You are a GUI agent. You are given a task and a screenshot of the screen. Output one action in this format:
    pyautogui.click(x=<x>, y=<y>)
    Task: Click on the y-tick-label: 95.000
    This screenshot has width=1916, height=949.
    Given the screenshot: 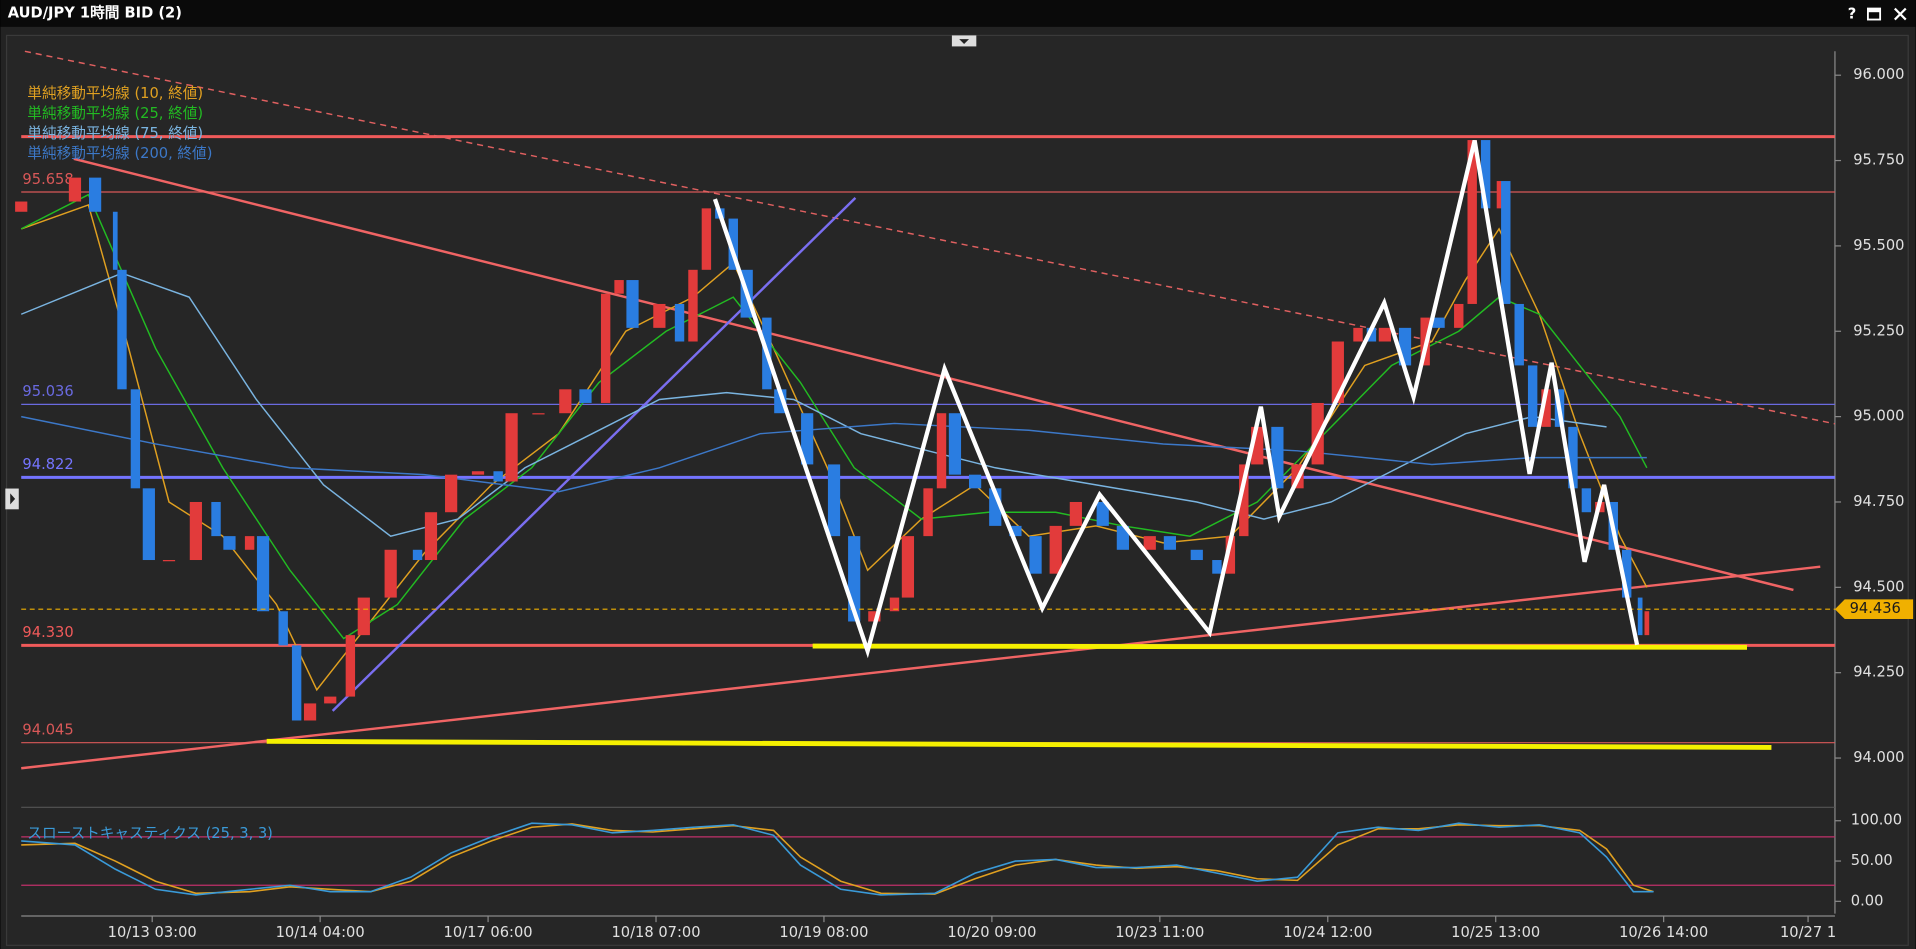 What is the action you would take?
    pyautogui.click(x=1878, y=416)
    